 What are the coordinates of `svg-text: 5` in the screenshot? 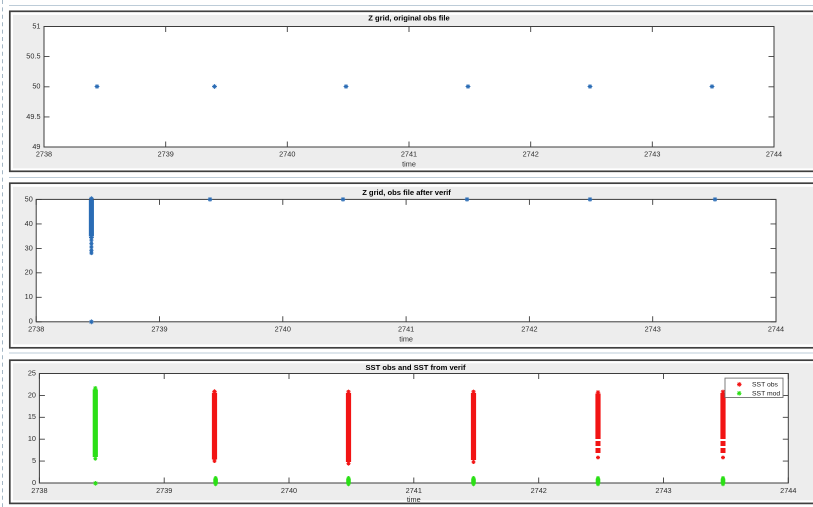 It's located at (34, 460).